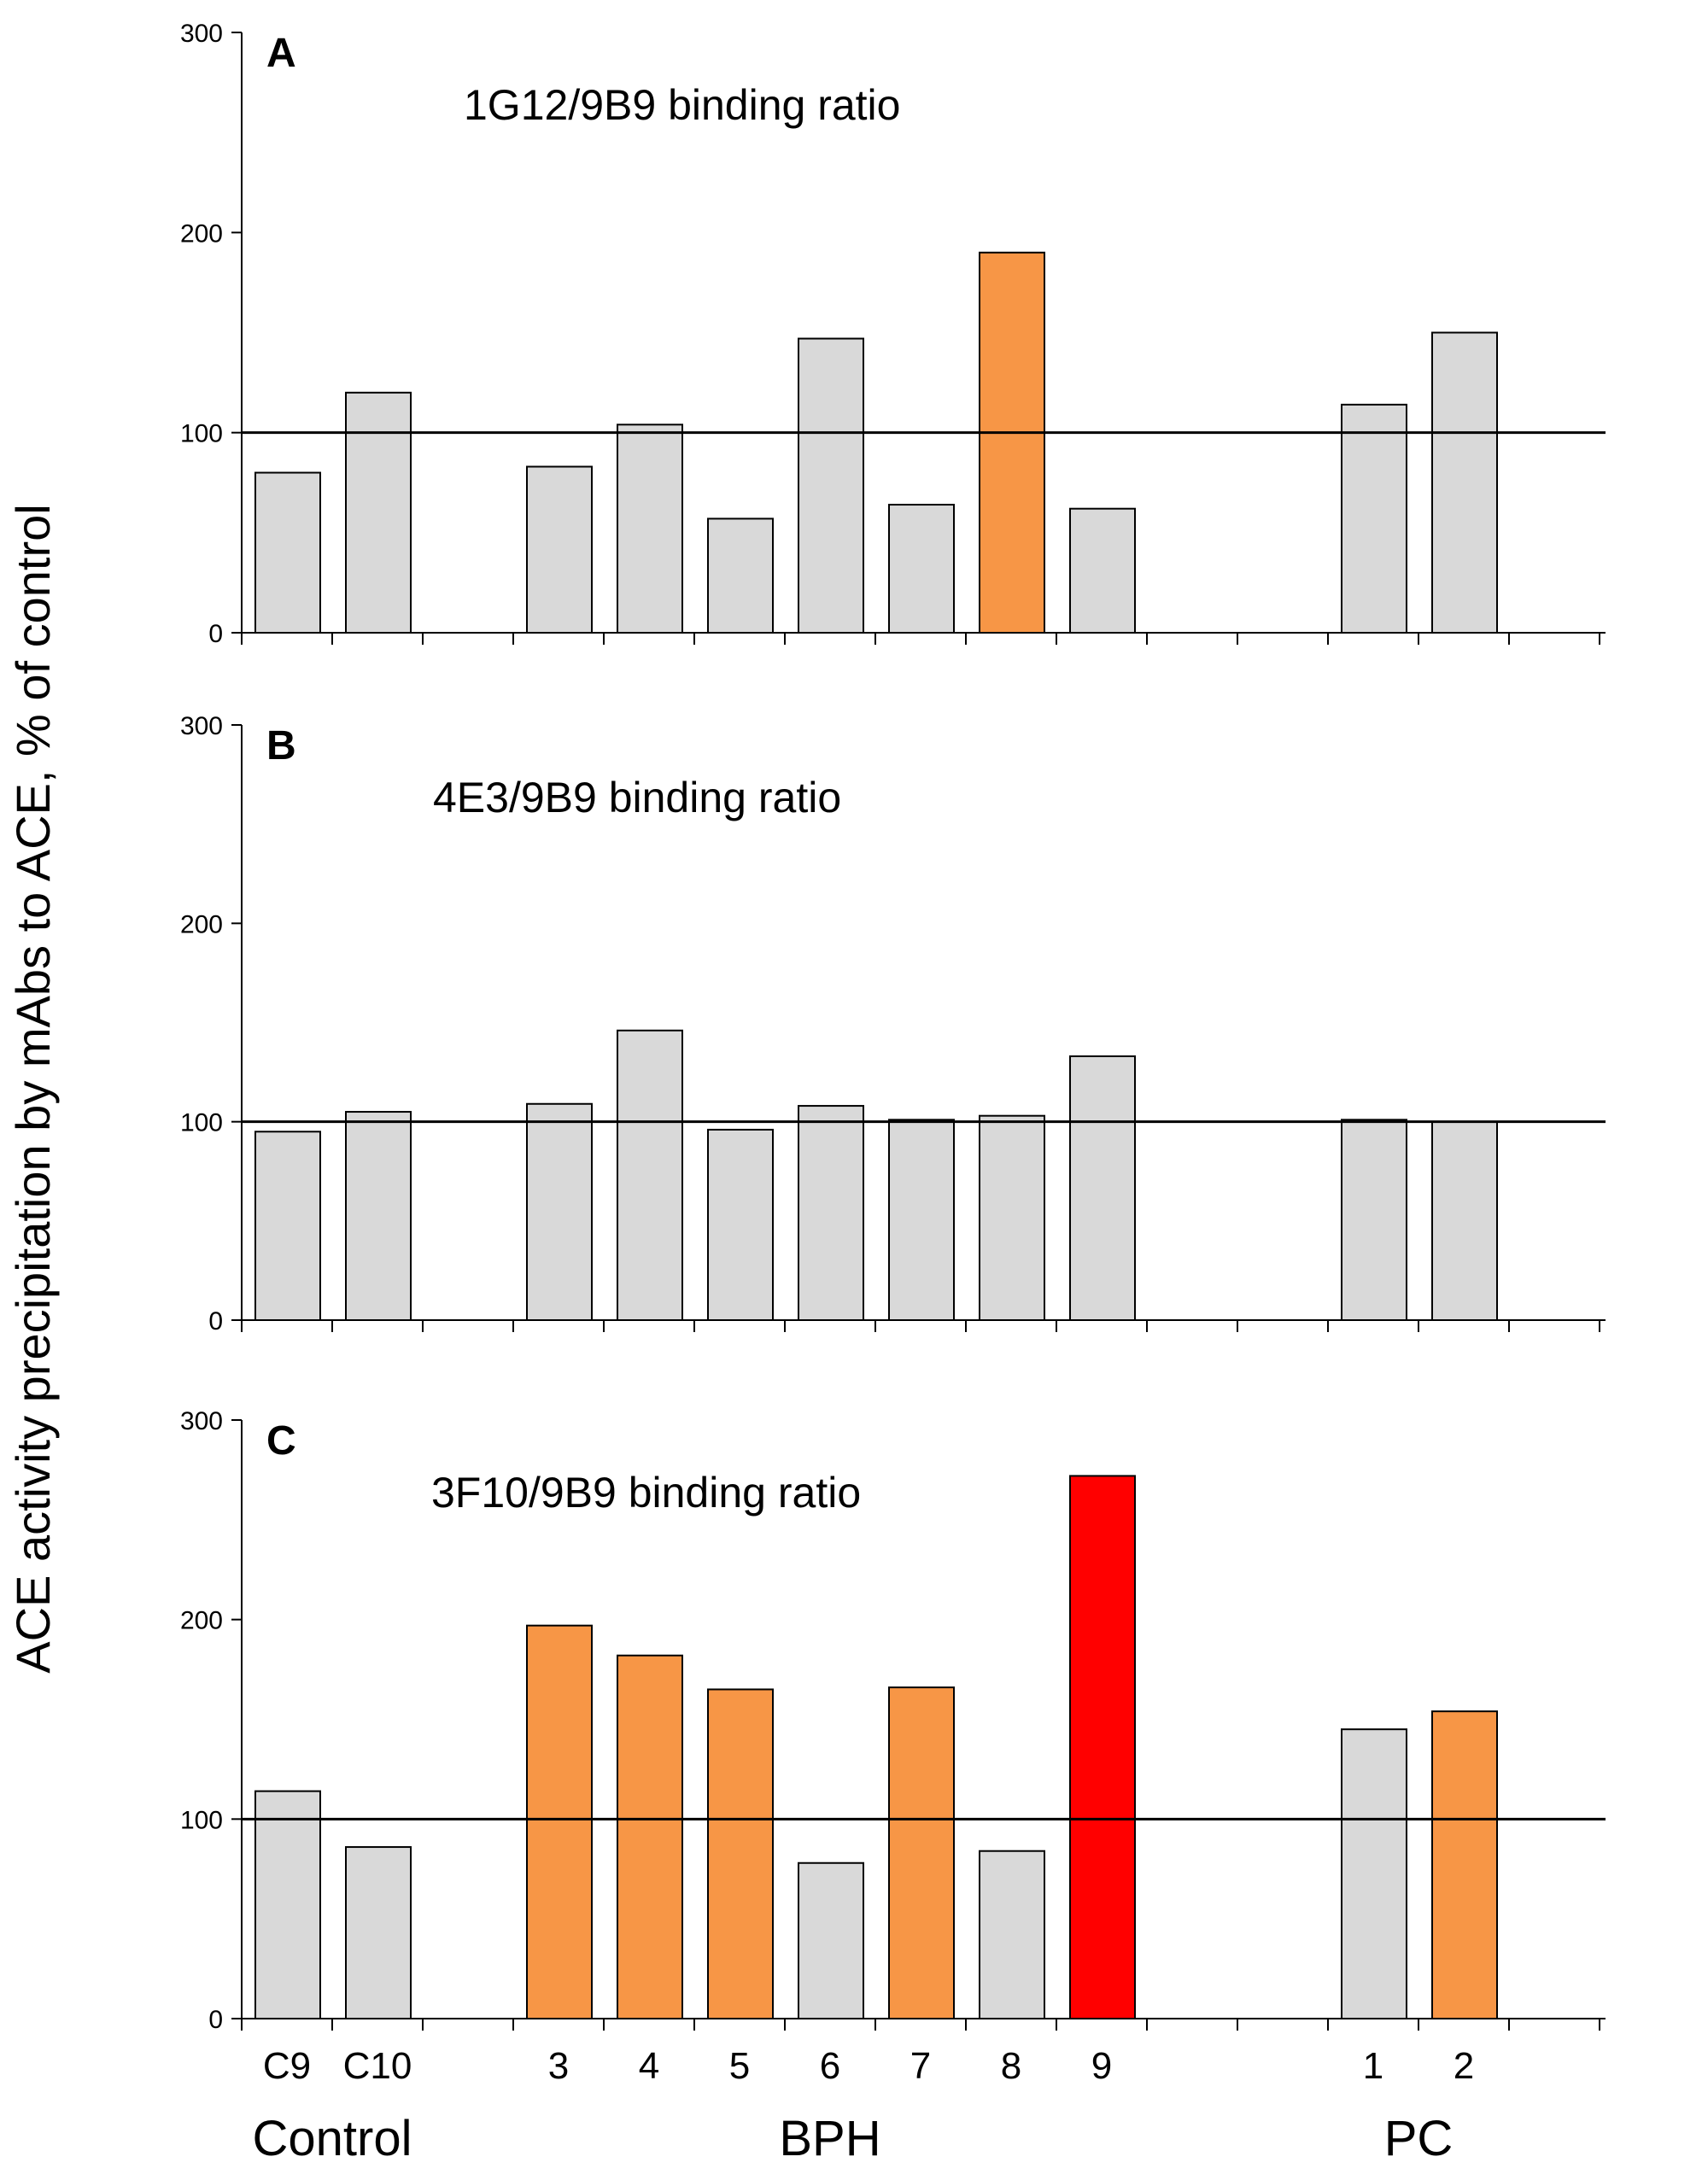 The image size is (1708, 2180). Describe the element at coordinates (830, 2066) in the screenshot. I see `x-tick-label: 6` at that location.